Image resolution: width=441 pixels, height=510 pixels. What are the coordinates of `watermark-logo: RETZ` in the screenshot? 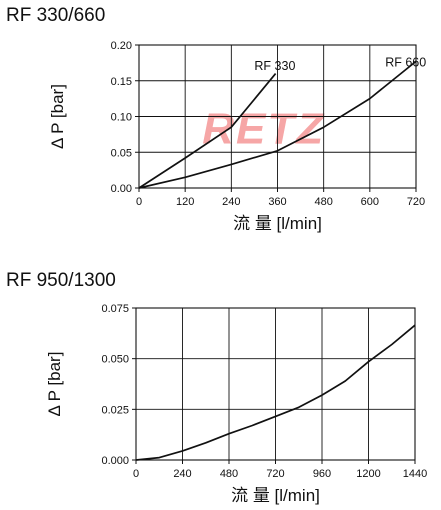 It's located at (263, 129).